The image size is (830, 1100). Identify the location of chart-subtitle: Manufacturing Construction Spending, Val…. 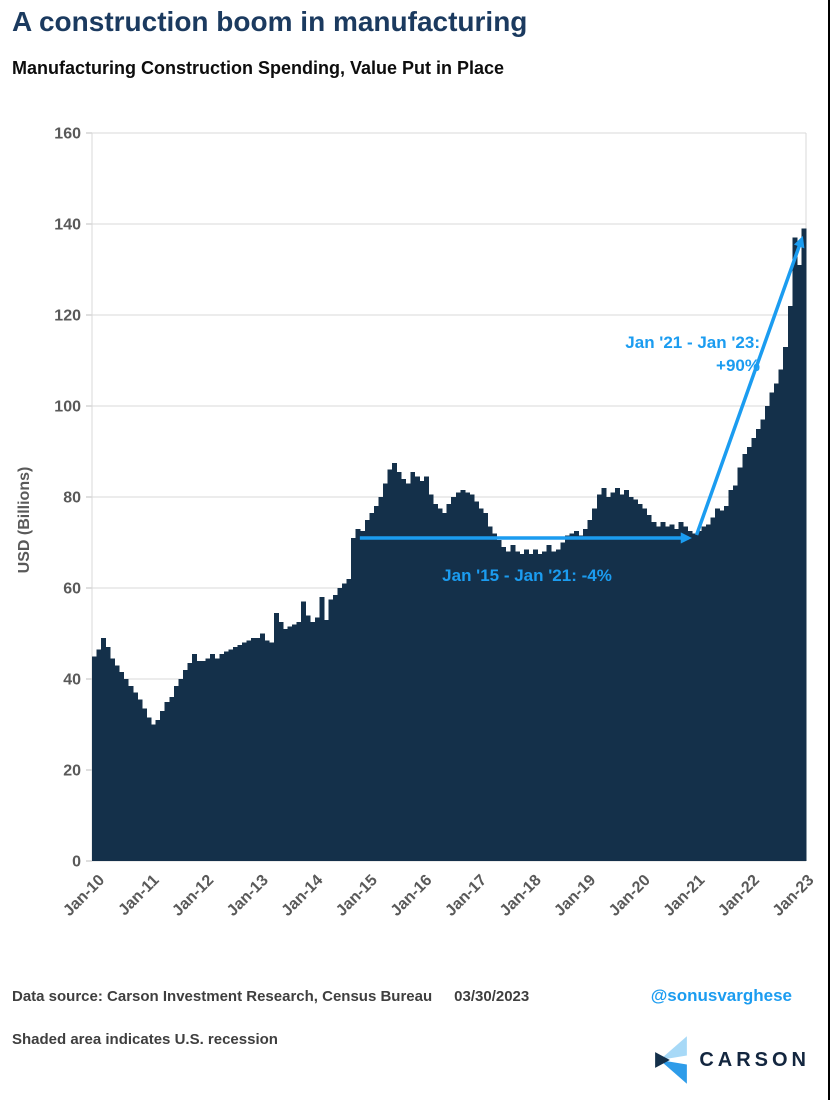
(258, 68).